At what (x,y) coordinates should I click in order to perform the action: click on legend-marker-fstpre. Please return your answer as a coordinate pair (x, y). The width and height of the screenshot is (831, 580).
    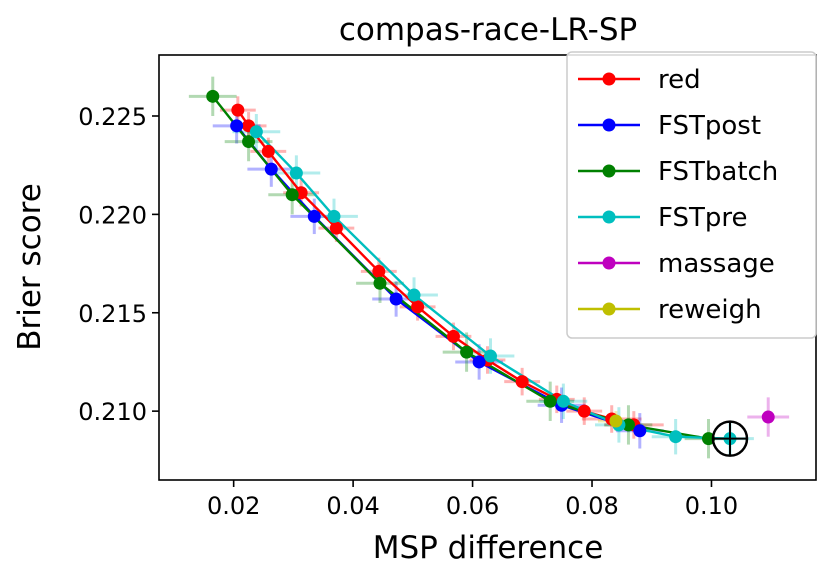
    Looking at the image, I should click on (609, 217).